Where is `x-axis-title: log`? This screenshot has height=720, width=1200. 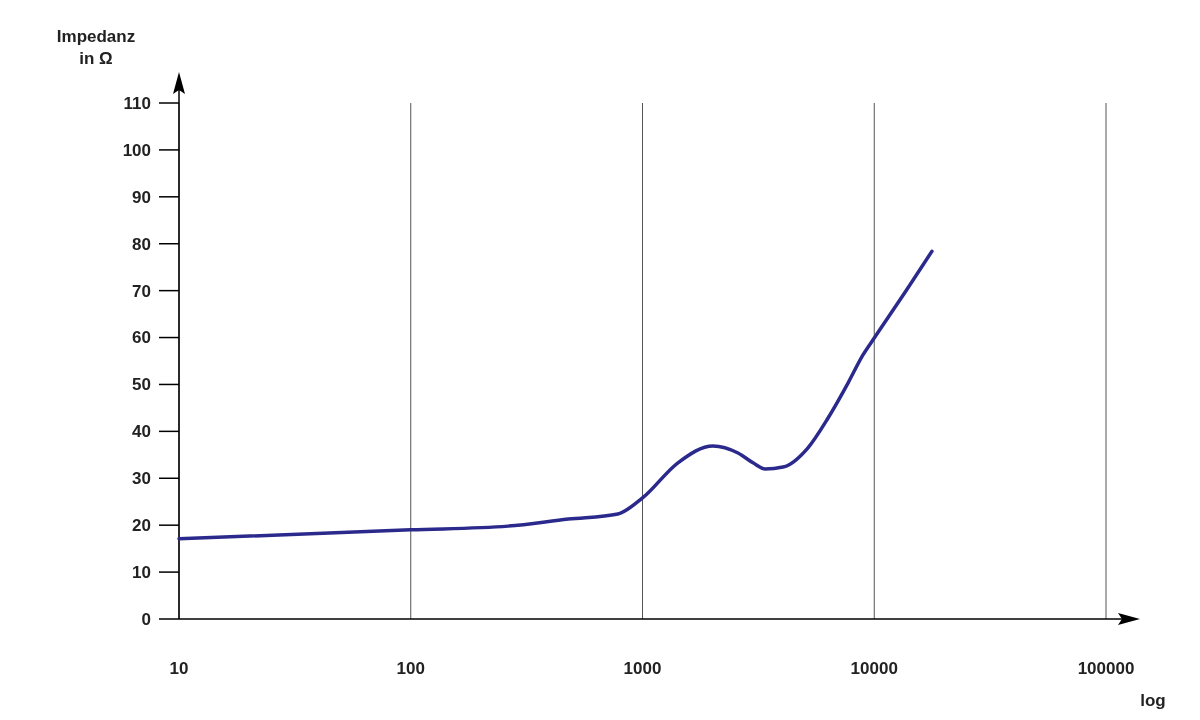 x-axis-title: log is located at coordinates (1153, 700).